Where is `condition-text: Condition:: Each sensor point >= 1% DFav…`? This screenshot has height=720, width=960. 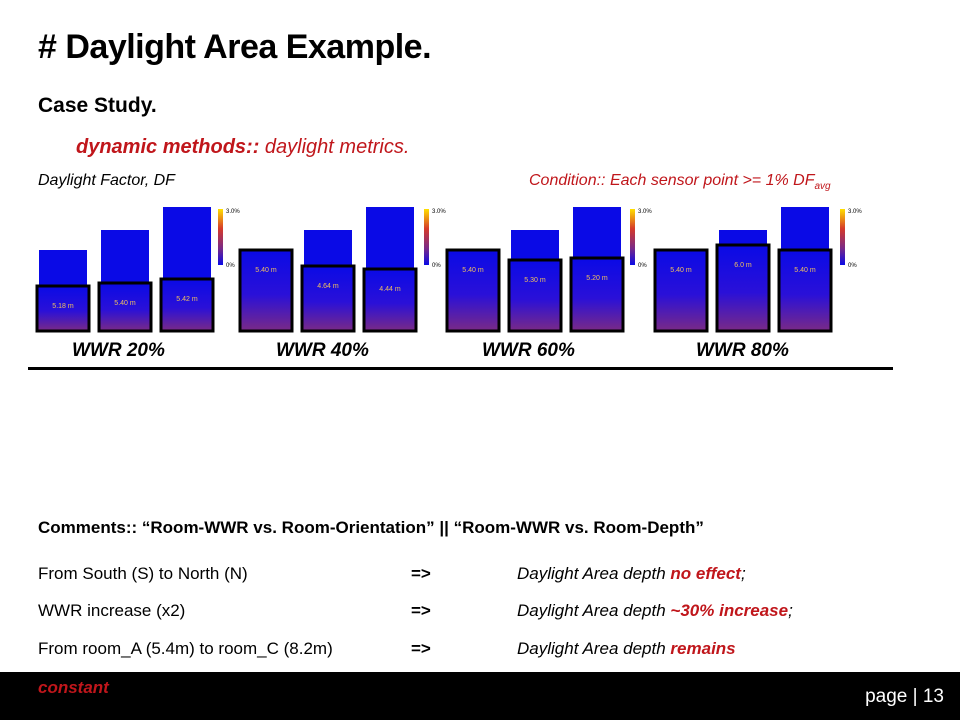 condition-text: Condition:: Each sensor point >= 1% DFav… is located at coordinates (680, 182).